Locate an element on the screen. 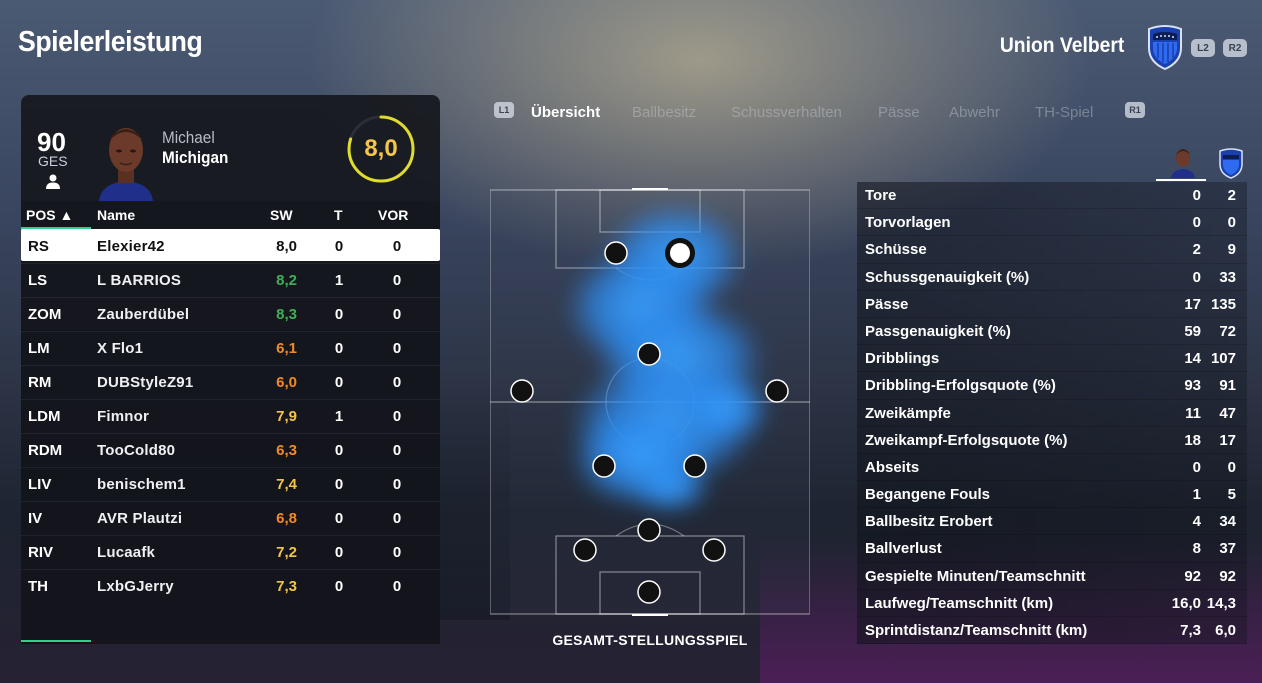 Image resolution: width=1262 pixels, height=683 pixels. tab-schussverhalten: Schussverhalten is located at coordinates (786, 112).